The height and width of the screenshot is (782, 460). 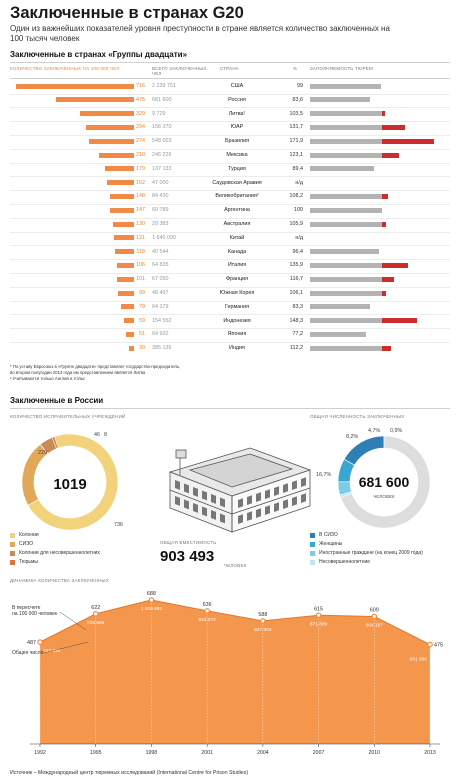 I want to click on total-label: 1 009 863, so click(x=152, y=609).